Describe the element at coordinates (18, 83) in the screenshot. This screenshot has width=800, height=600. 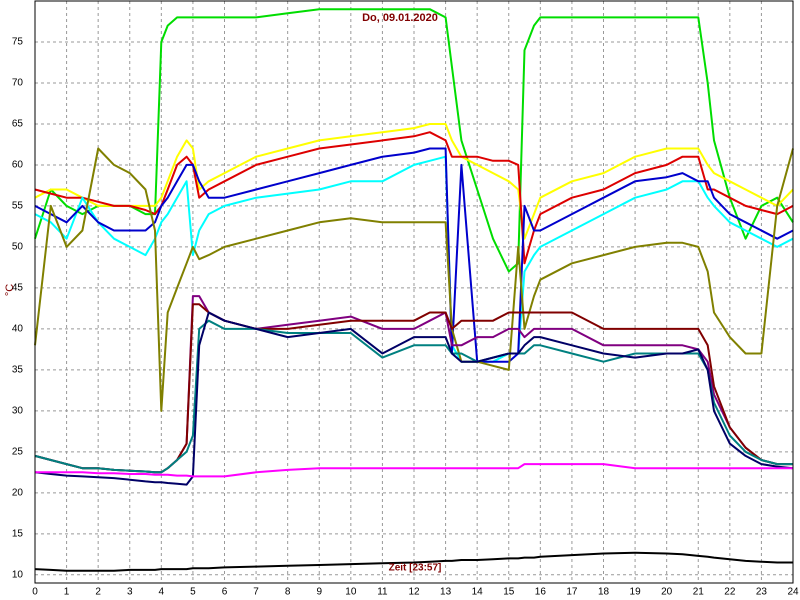
I see `y-tick-label: 70` at that location.